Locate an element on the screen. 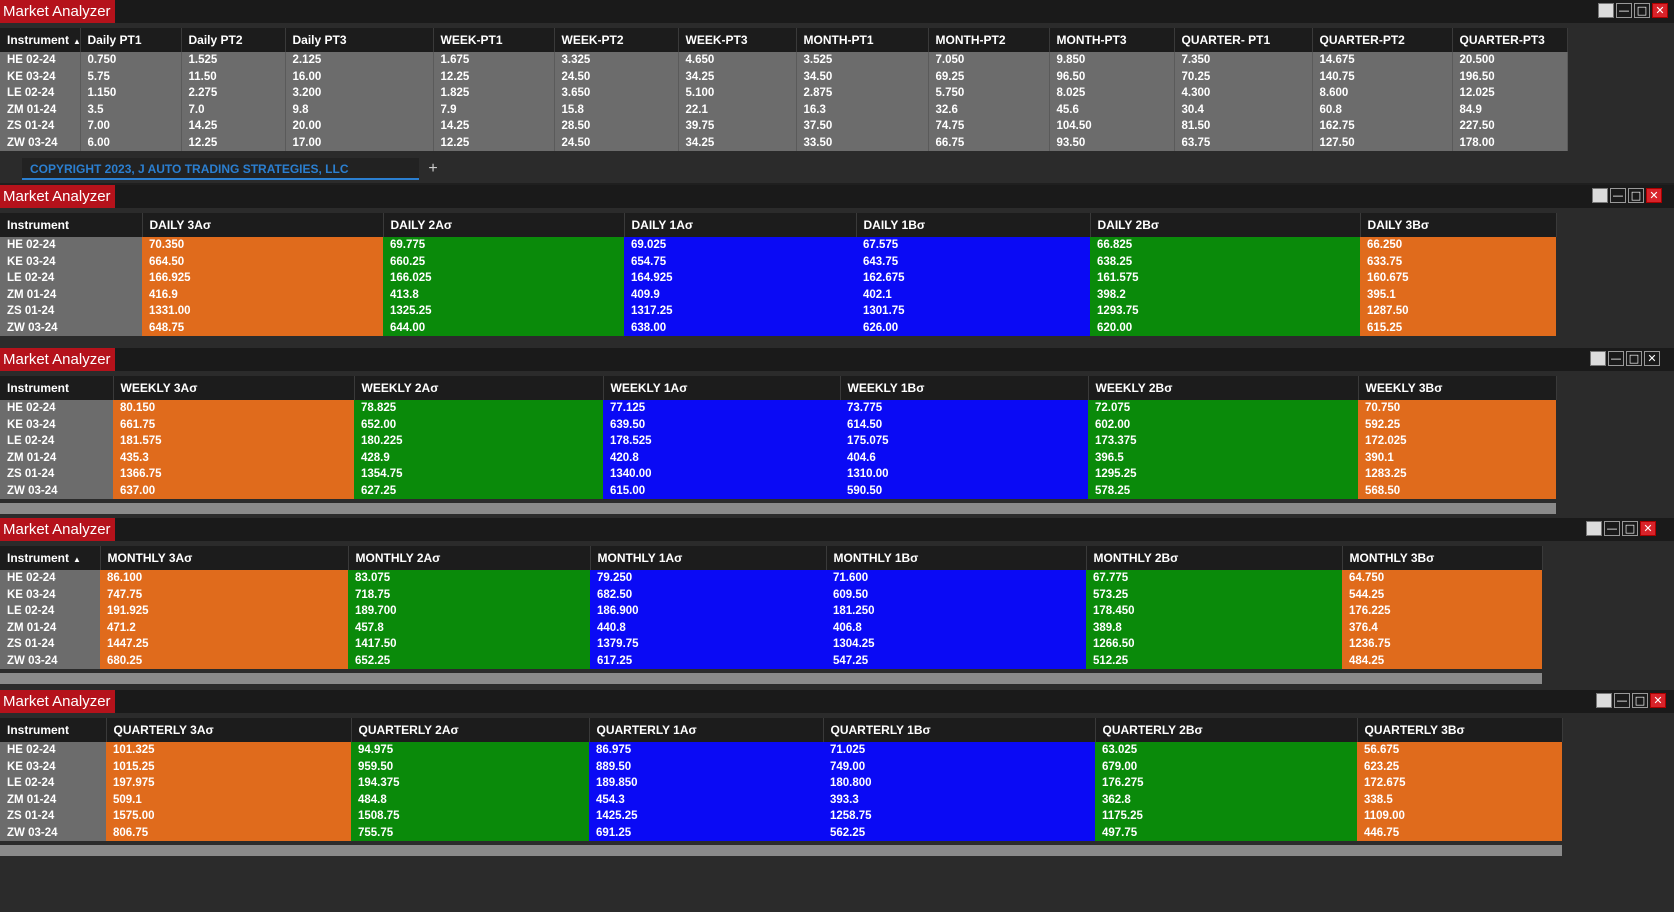  value-cell: 661.75 is located at coordinates (233, 424).